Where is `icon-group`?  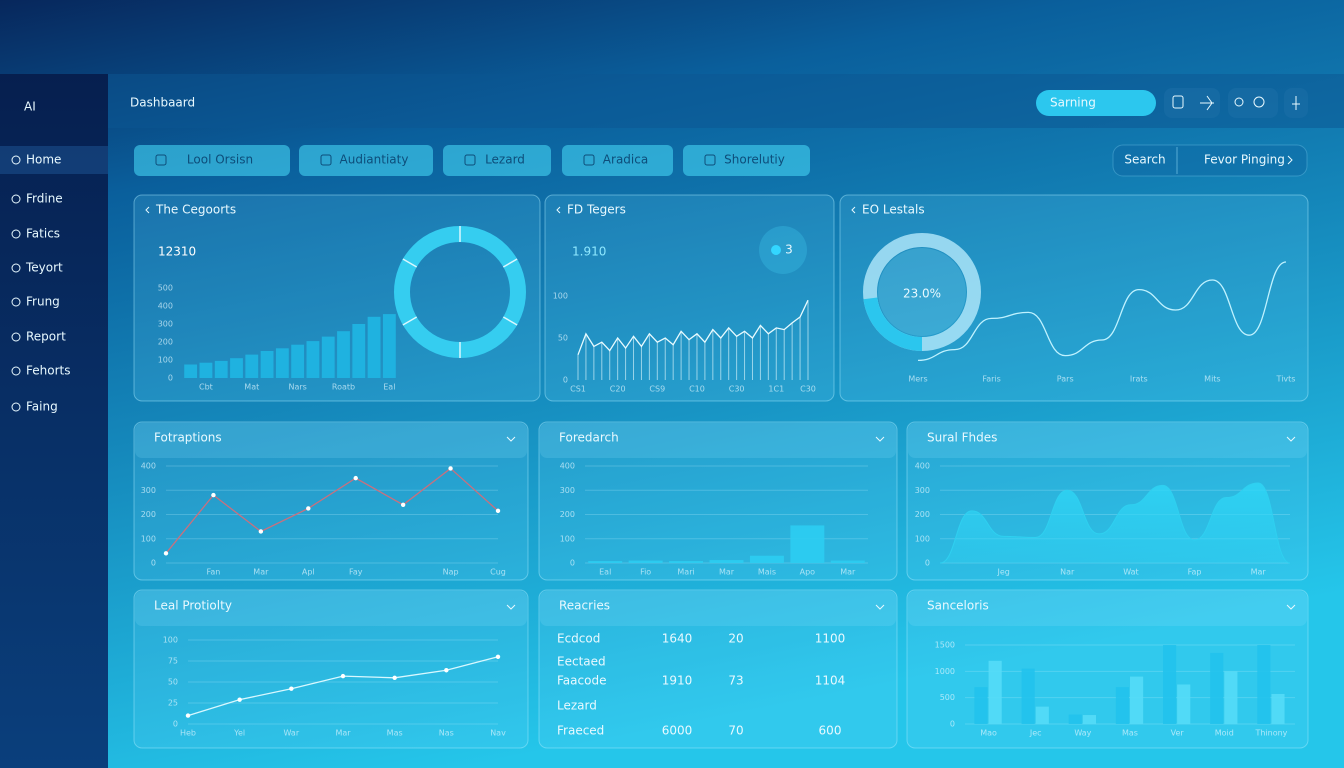
icon-group is located at coordinates (1253, 103).